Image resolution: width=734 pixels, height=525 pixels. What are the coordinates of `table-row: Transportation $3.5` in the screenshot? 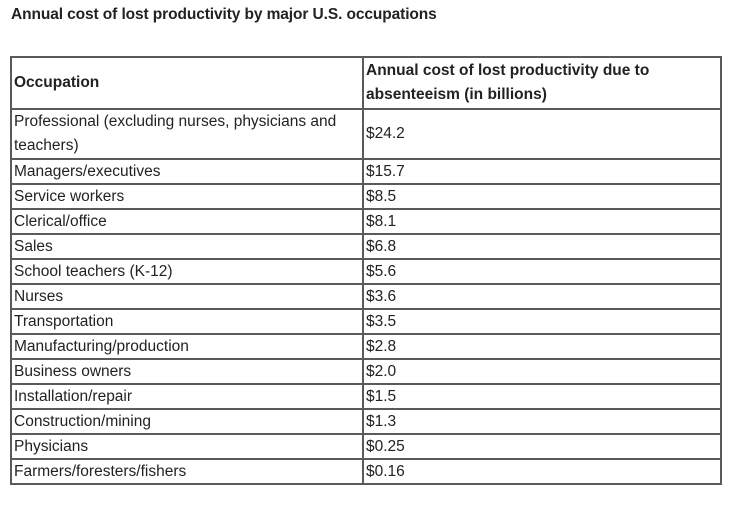 It's located at (366, 321).